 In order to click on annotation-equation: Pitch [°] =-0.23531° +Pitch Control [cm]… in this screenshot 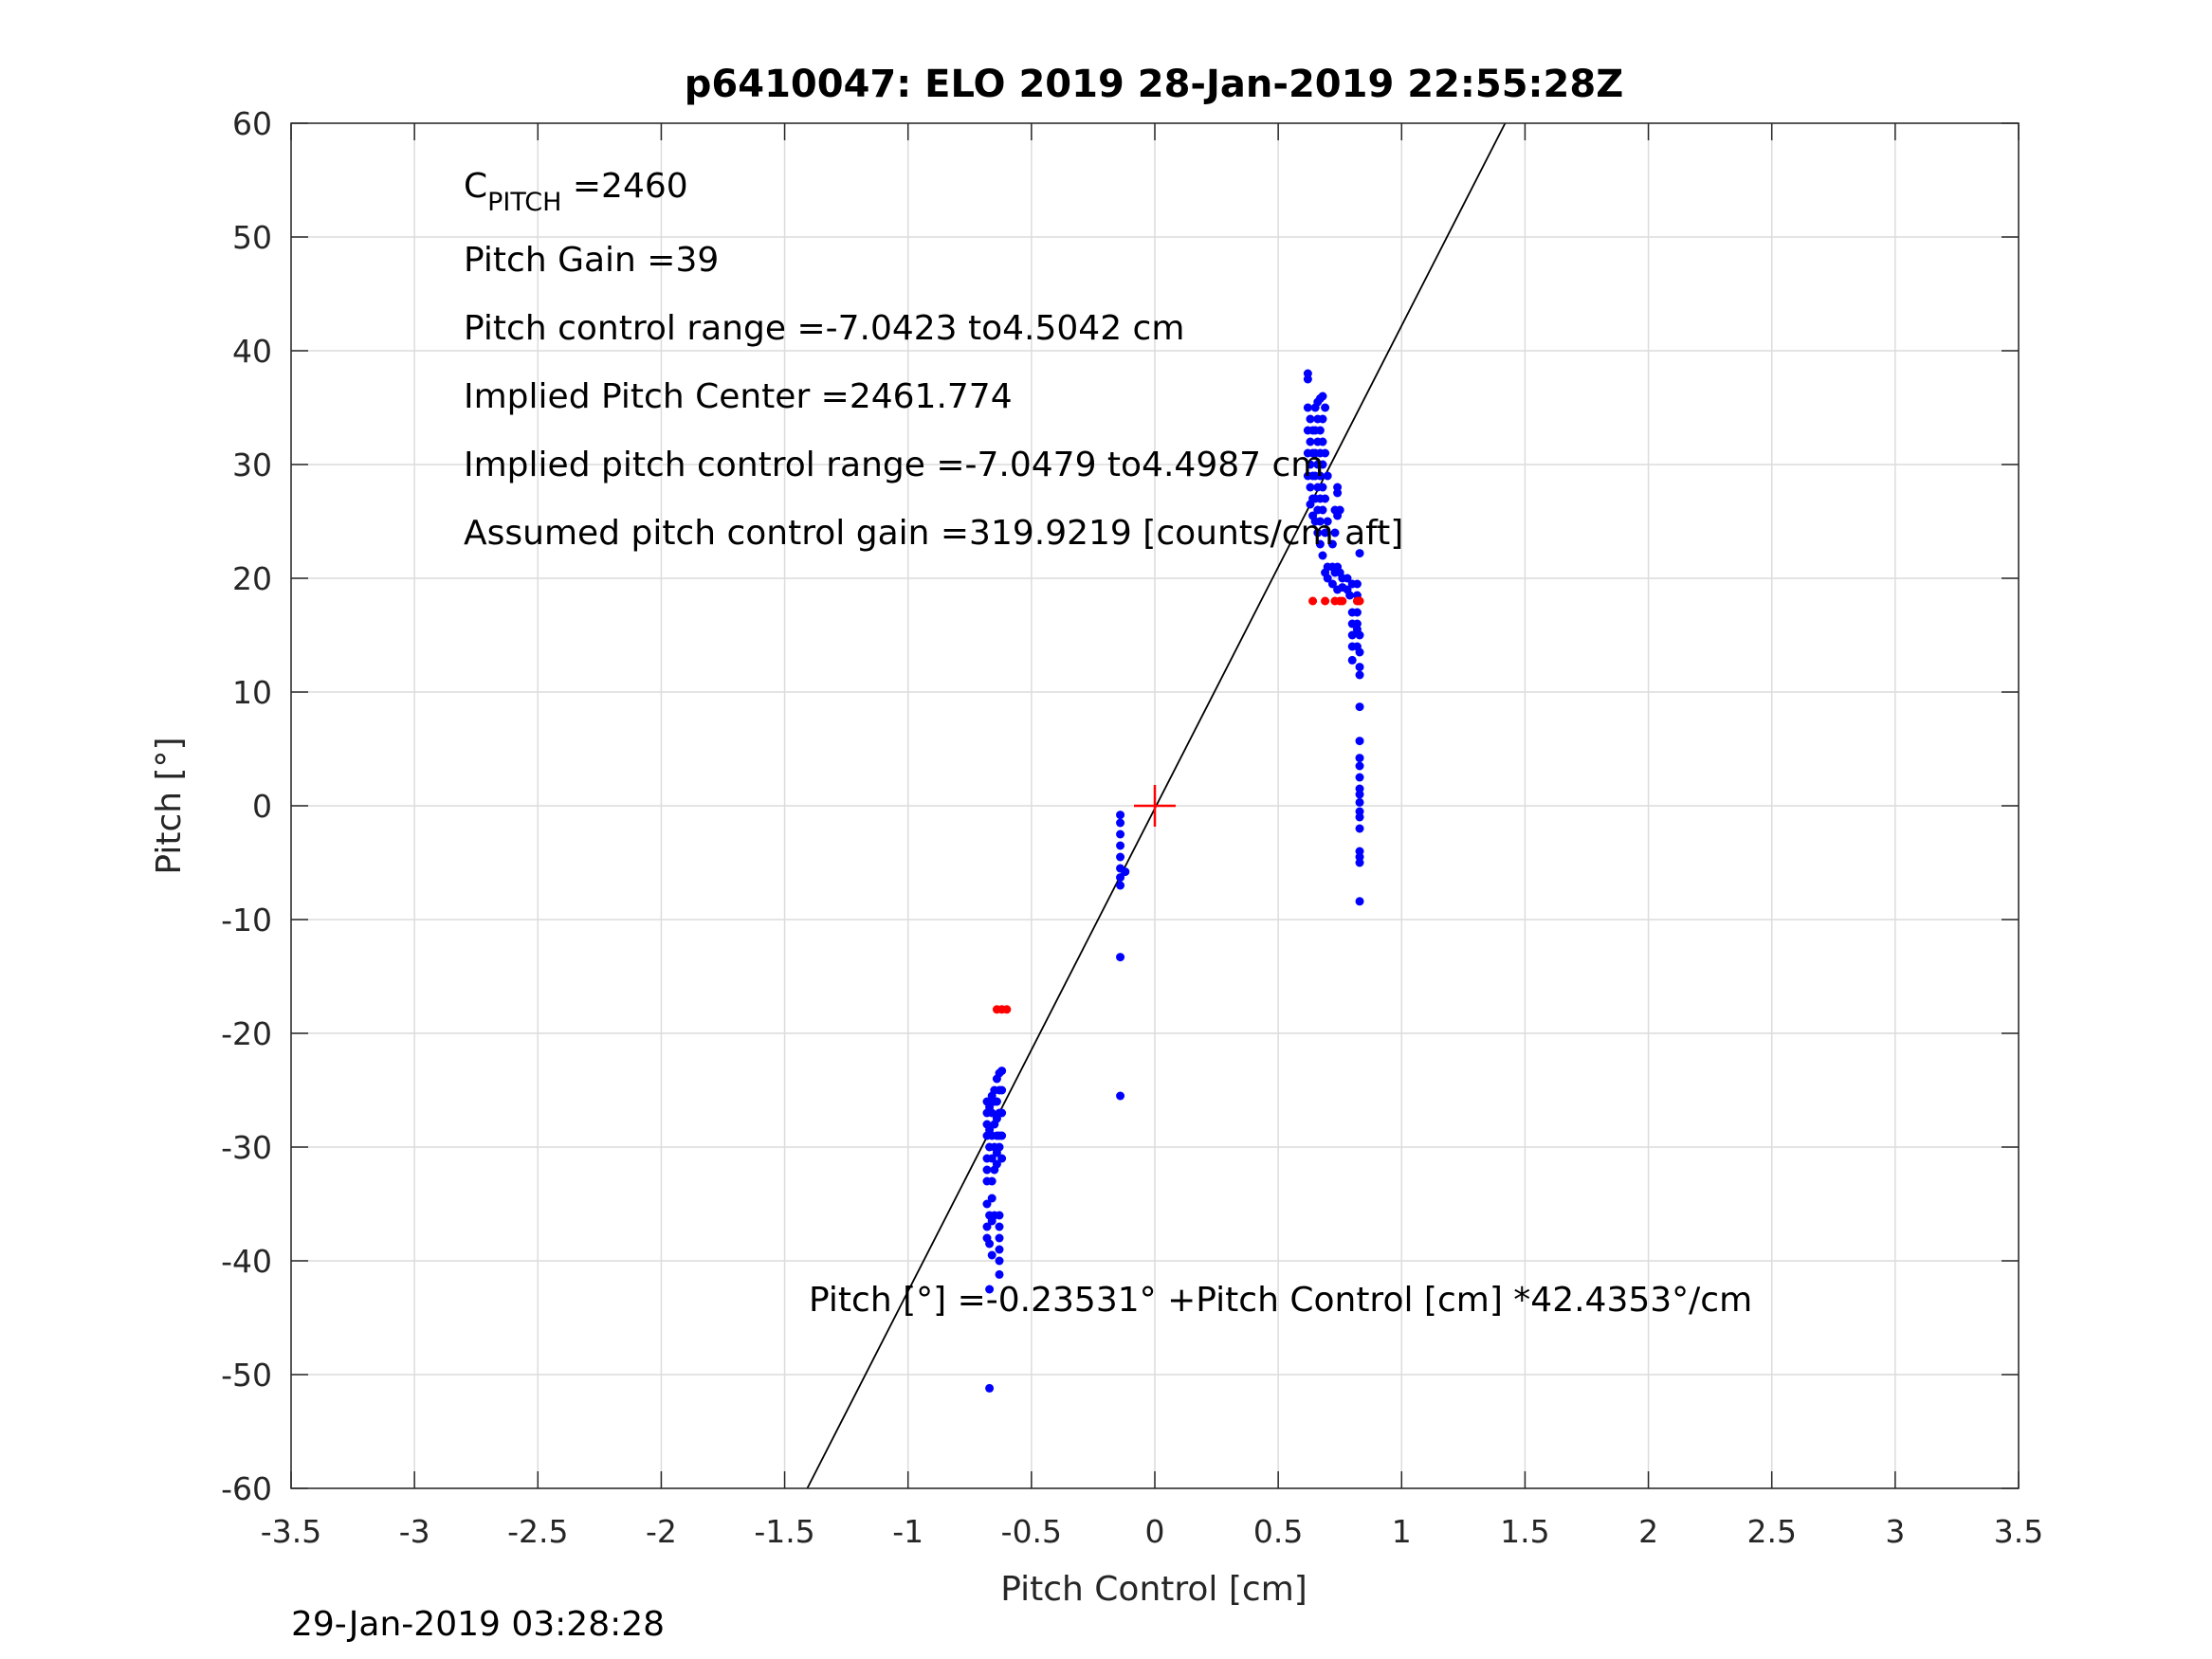, I will do `click(1280, 1300)`.